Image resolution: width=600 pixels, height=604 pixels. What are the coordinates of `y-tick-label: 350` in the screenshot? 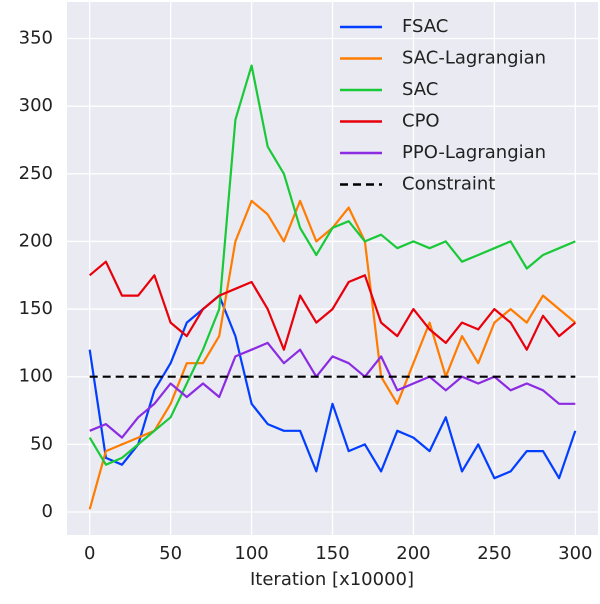 It's located at (36, 38).